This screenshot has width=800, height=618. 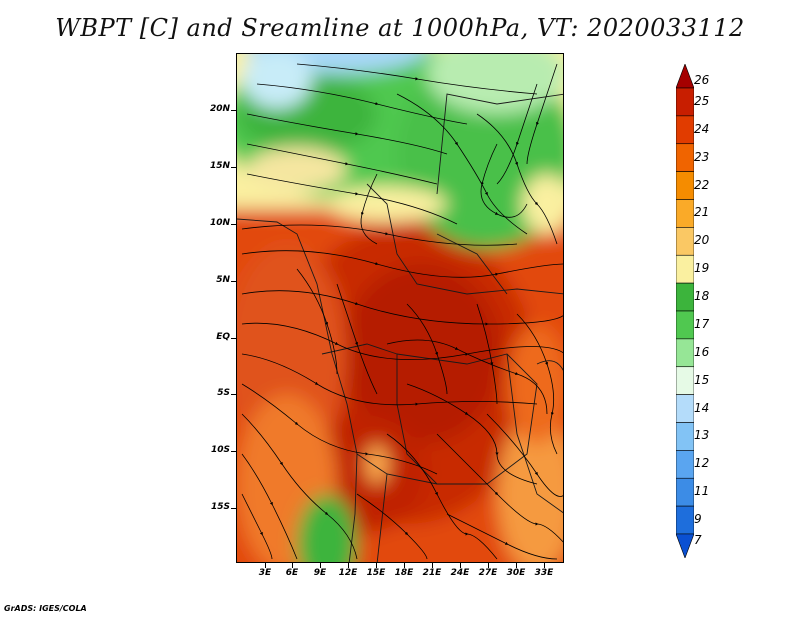 I want to click on lon-label: 9E, so click(x=320, y=573).